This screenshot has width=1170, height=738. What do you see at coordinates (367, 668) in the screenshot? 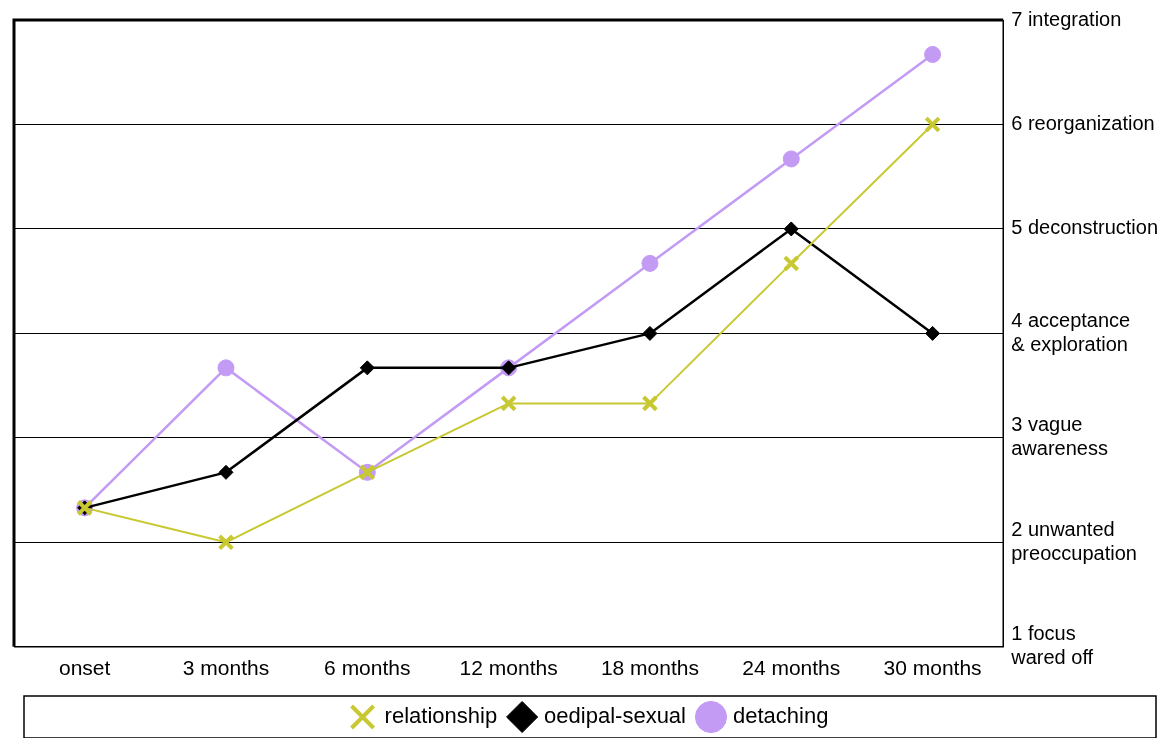
I see `x-tick-label: 6 months` at bounding box center [367, 668].